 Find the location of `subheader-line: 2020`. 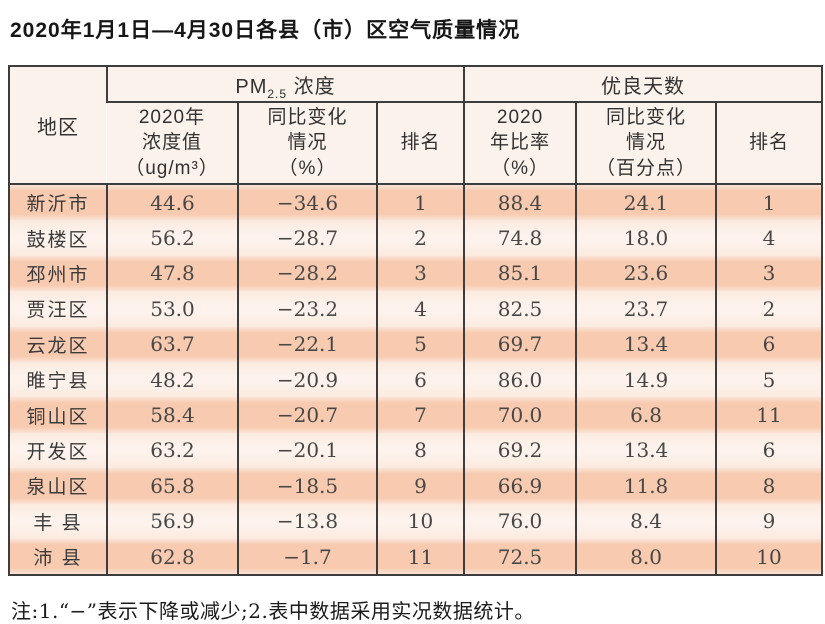

subheader-line: 2020 is located at coordinates (520, 118).